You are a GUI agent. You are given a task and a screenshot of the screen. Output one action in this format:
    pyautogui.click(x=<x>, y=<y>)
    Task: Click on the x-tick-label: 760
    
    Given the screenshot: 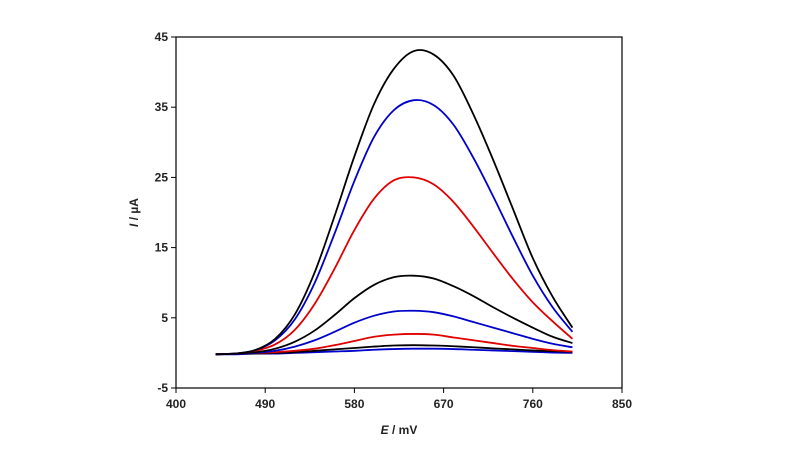 What is the action you would take?
    pyautogui.click(x=533, y=404)
    